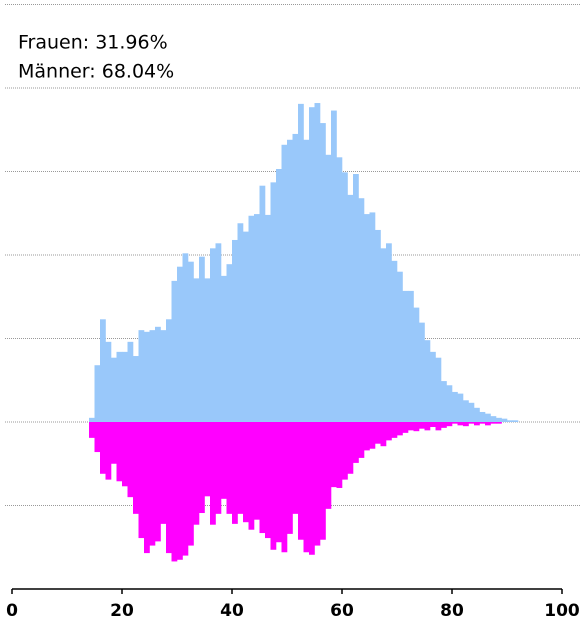 This screenshot has height=629, width=586. What do you see at coordinates (452, 611) in the screenshot?
I see `x-tick-label: 80` at bounding box center [452, 611].